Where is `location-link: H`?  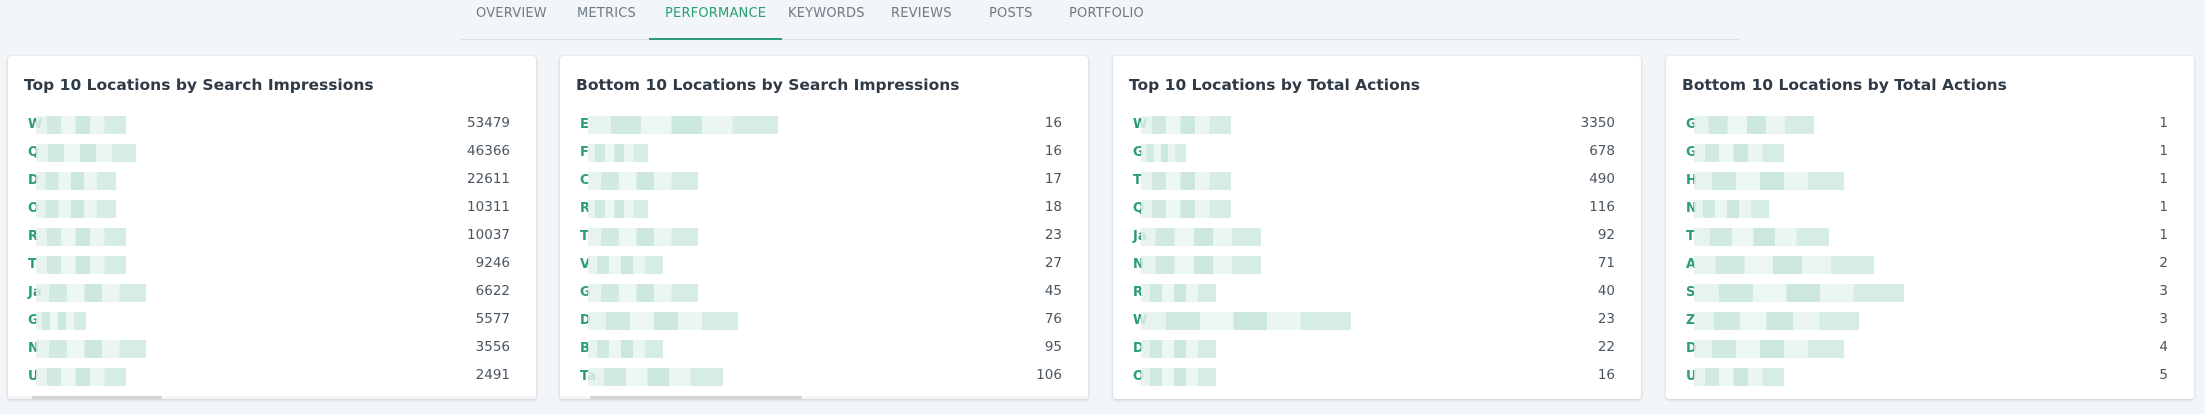
location-link: H is located at coordinates (1691, 180).